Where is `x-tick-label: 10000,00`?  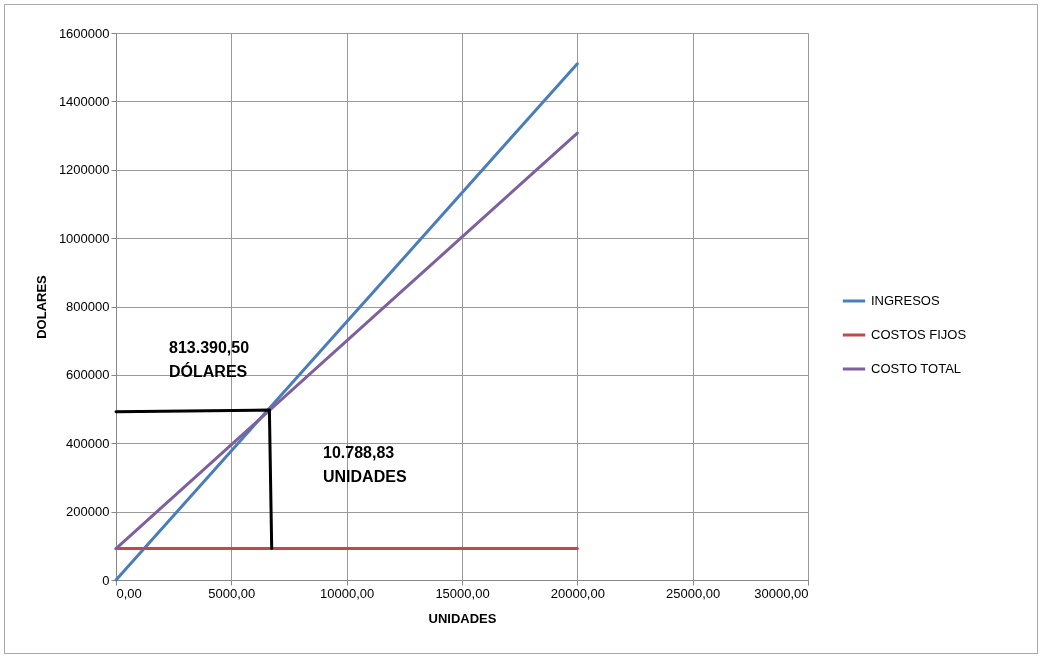
x-tick-label: 10000,00 is located at coordinates (347, 593).